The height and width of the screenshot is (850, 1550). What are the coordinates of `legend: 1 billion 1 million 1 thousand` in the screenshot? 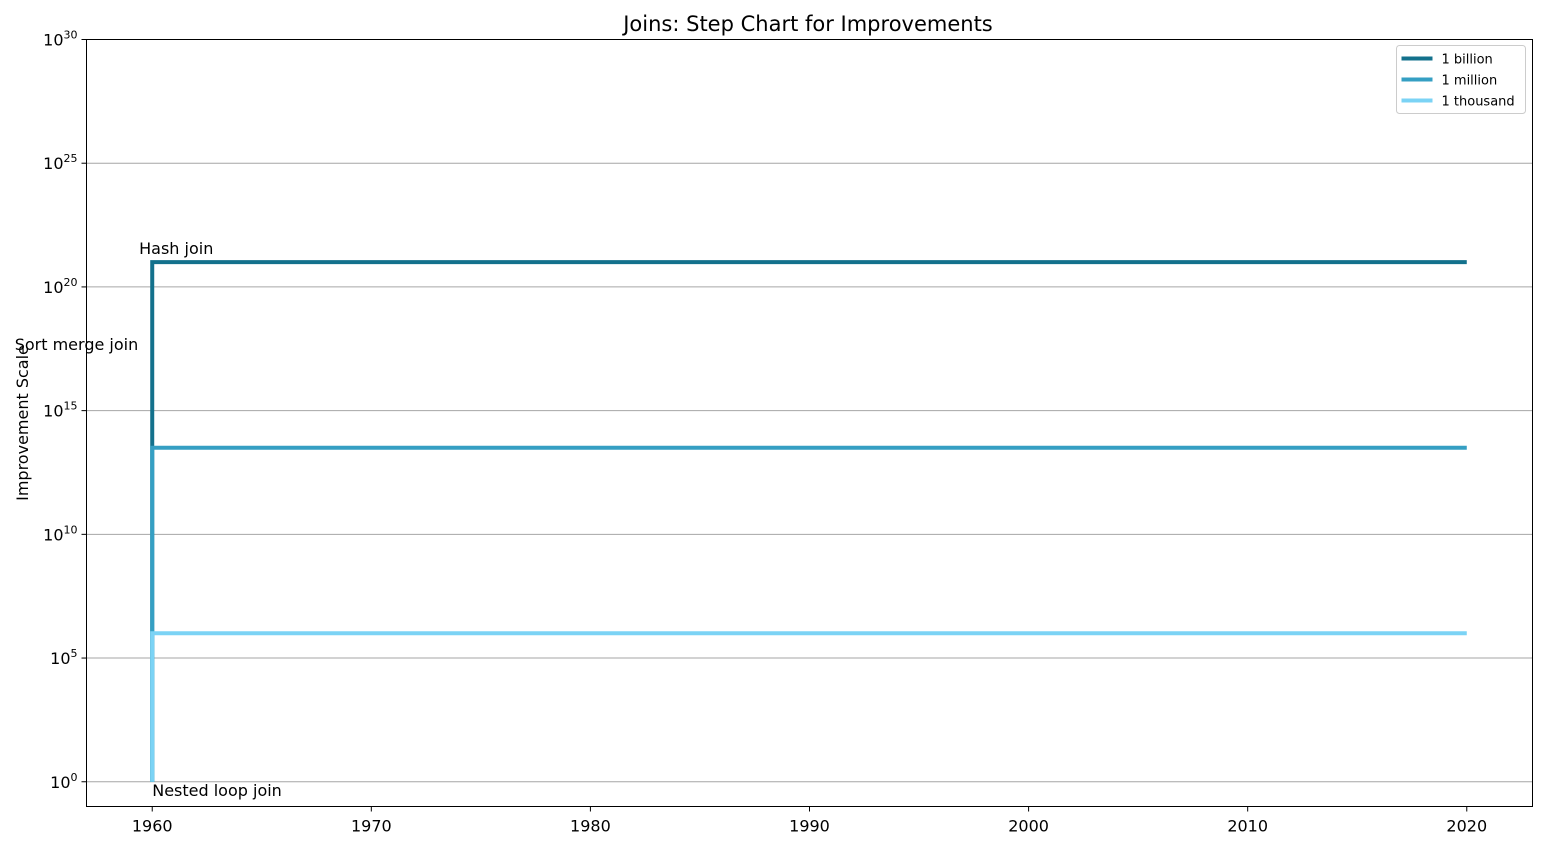 It's located at (1461, 79).